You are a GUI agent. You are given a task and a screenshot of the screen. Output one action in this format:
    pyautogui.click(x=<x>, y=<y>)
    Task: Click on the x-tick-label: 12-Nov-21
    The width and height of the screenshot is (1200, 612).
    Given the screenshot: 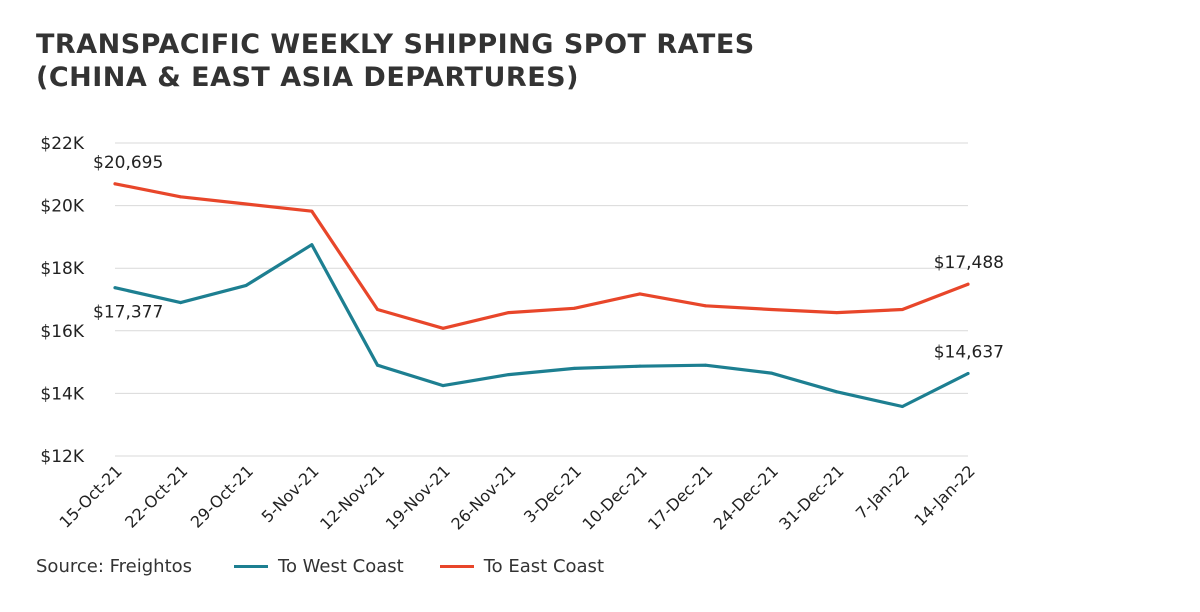 What is the action you would take?
    pyautogui.click(x=352, y=497)
    